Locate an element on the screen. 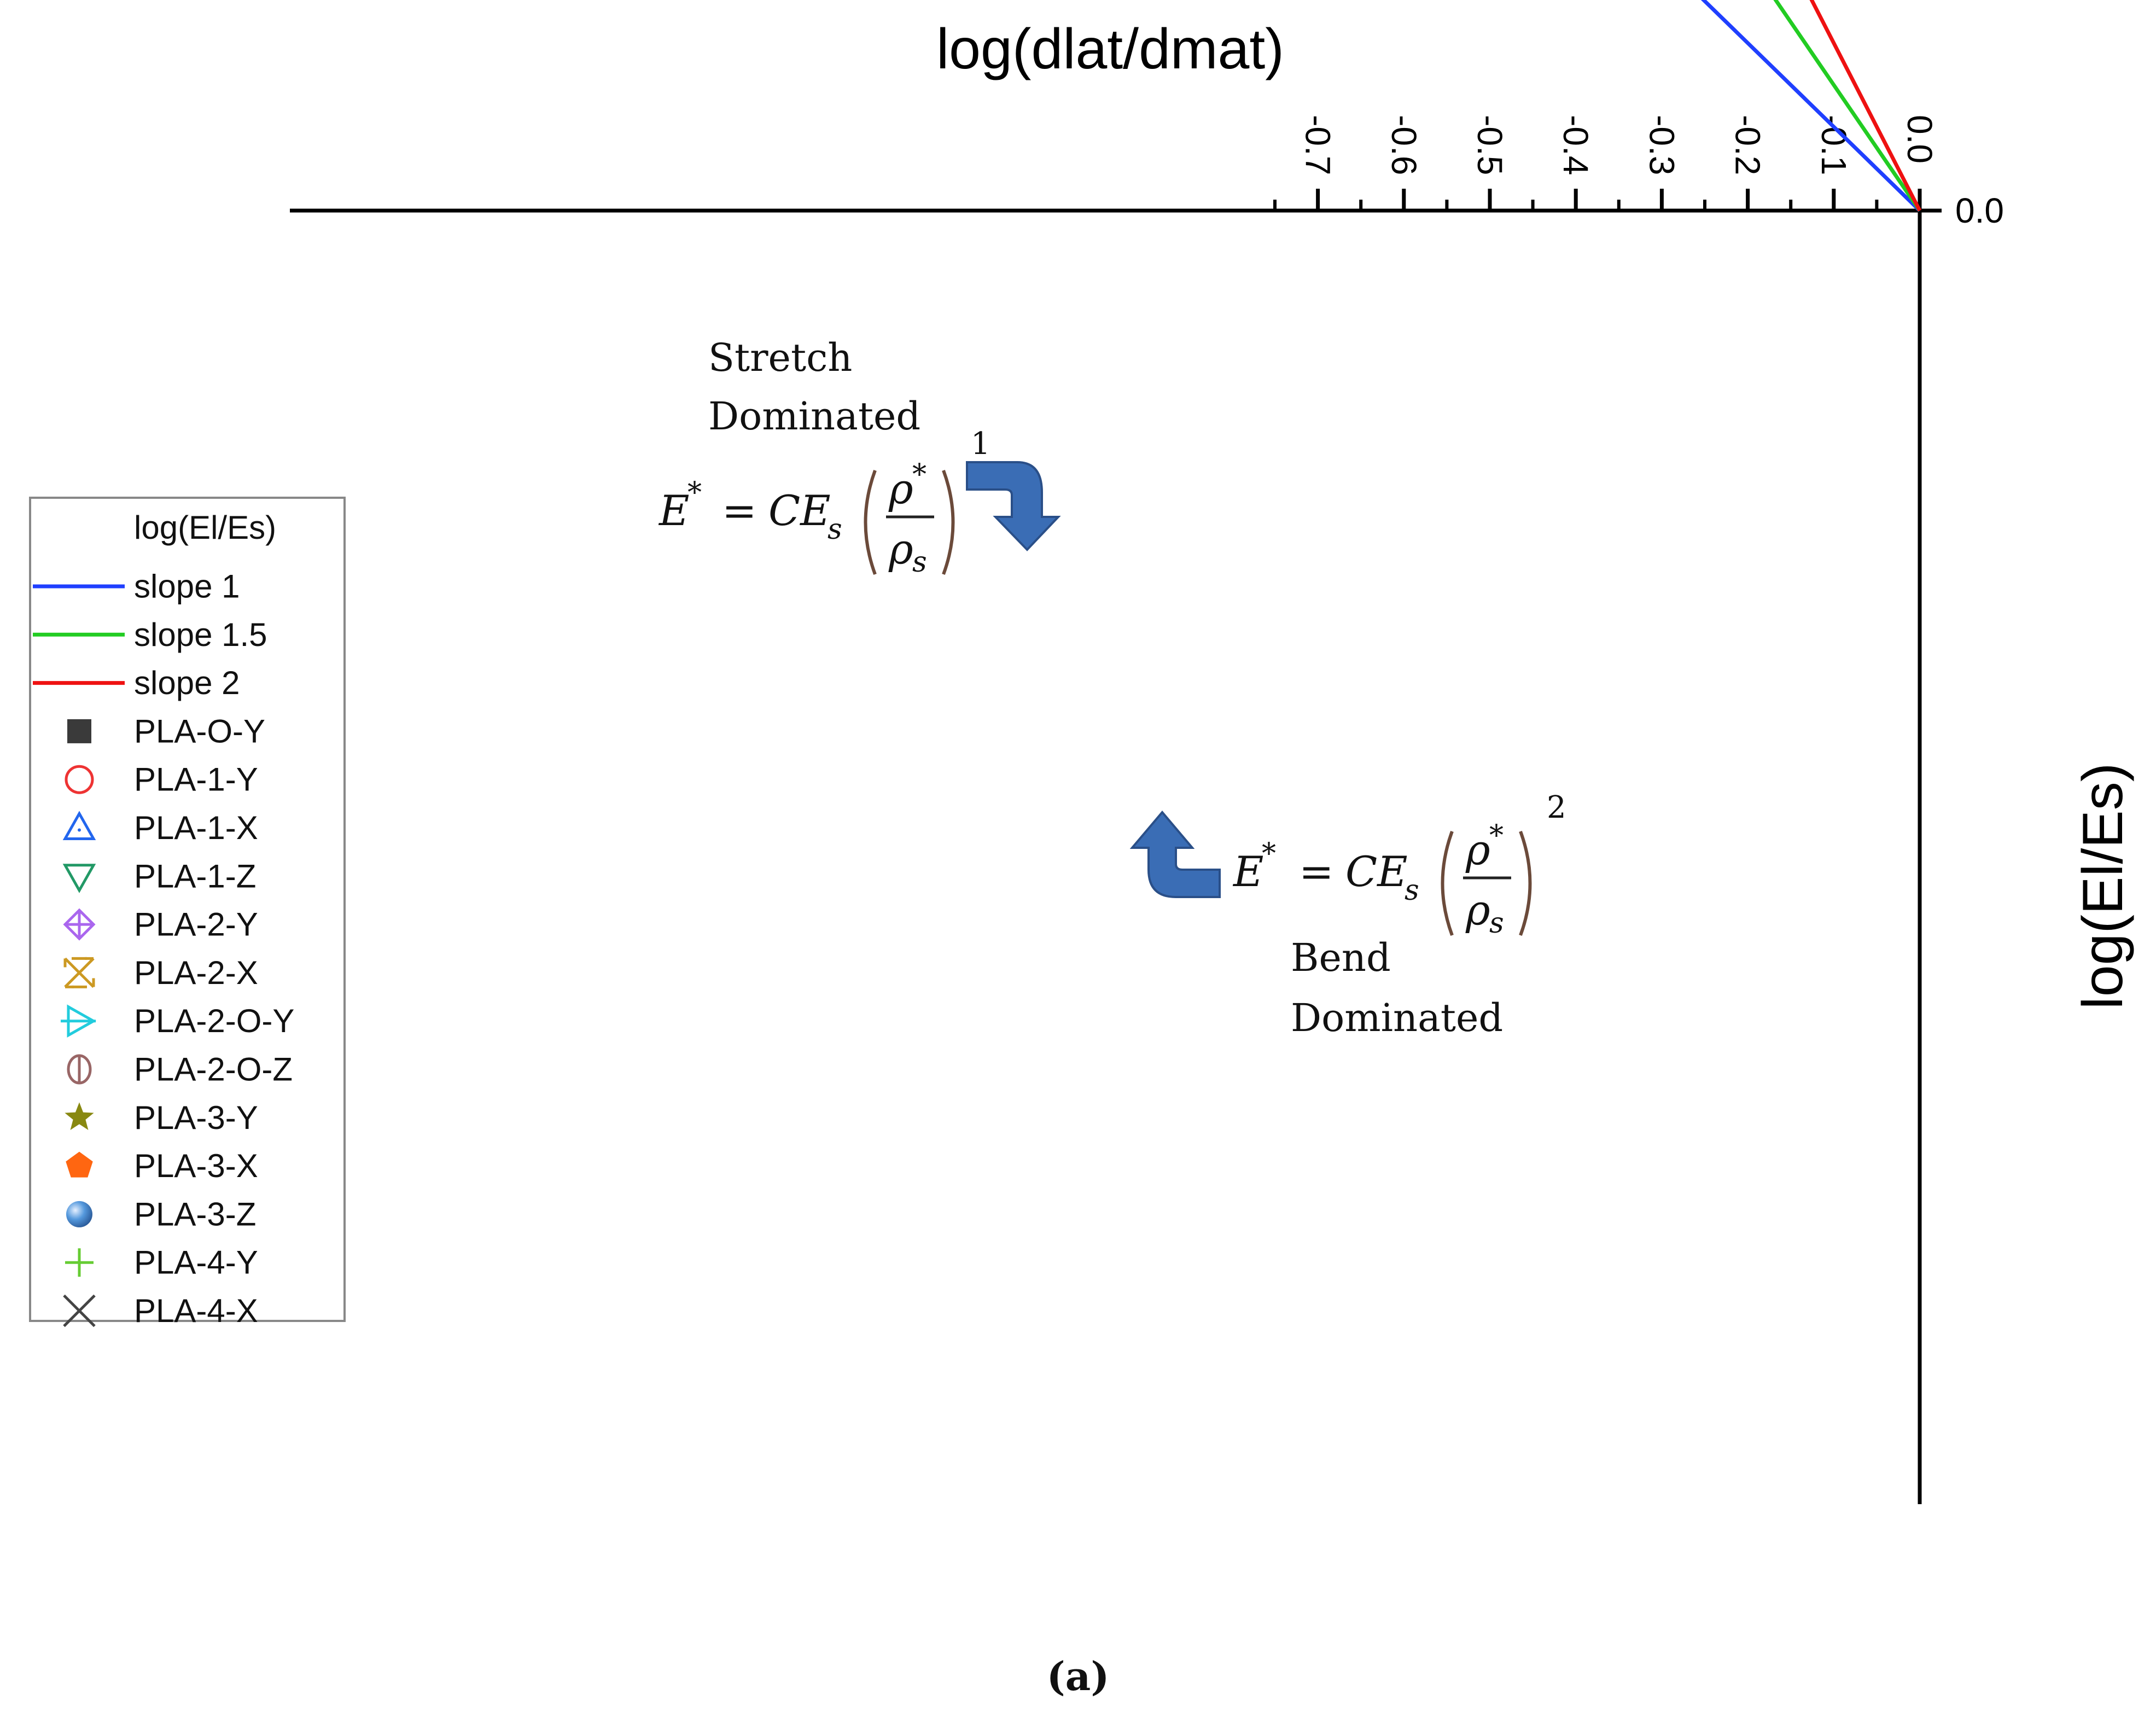 The image size is (2156, 1712). legend-item: PLA-3-X is located at coordinates (162, 1166).